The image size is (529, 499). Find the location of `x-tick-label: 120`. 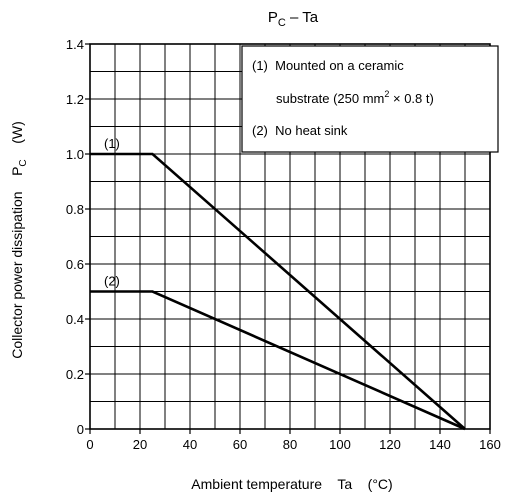

x-tick-label: 120 is located at coordinates (390, 444).